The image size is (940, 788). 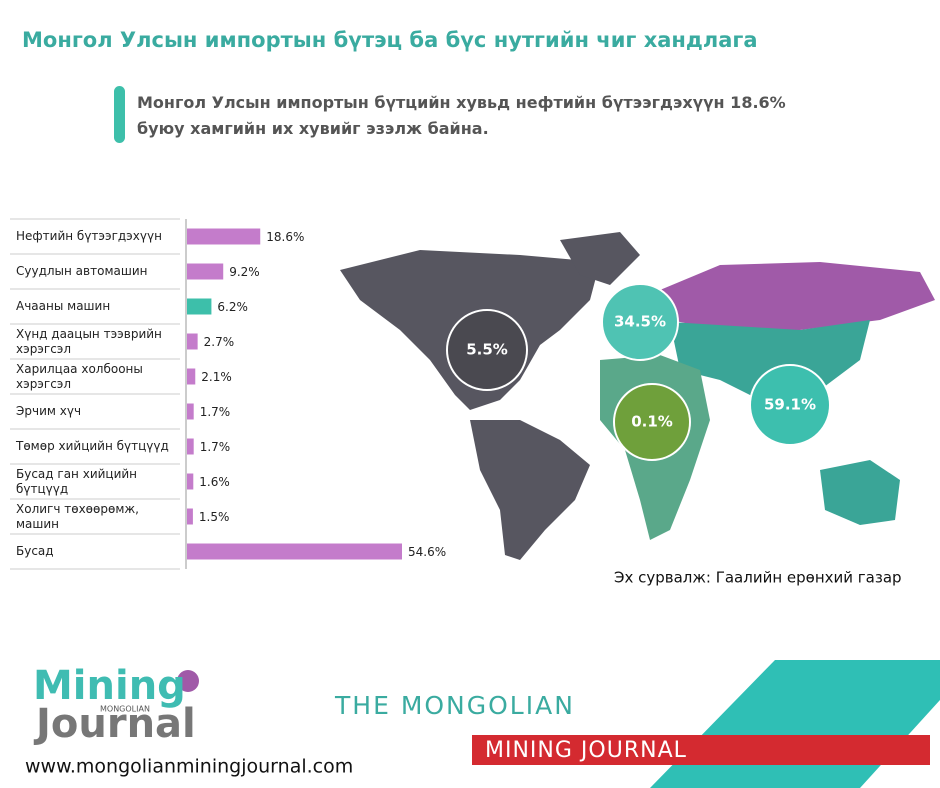 What do you see at coordinates (92, 446) in the screenshot?
I see `category-label: Төмөр хийцийн бүтцүүд` at bounding box center [92, 446].